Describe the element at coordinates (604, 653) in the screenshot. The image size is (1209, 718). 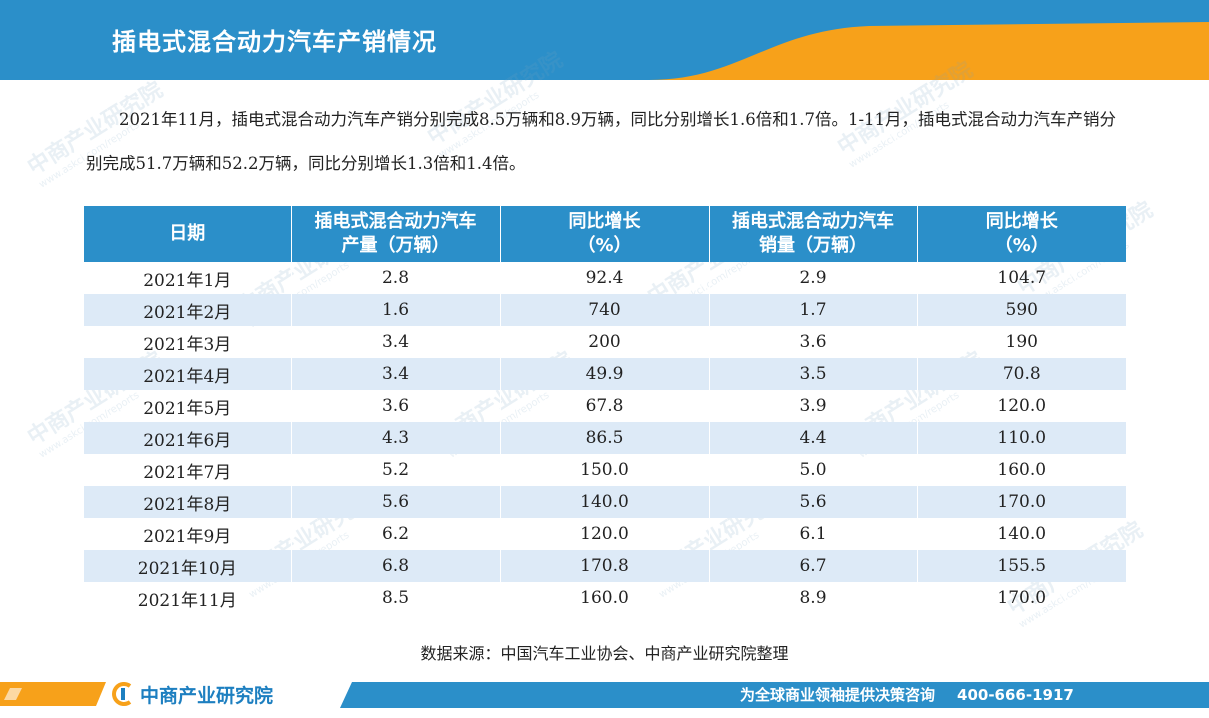
I see `data-source-note: 数据来源：中国汽车工业协会、中商产业研究院整理` at that location.